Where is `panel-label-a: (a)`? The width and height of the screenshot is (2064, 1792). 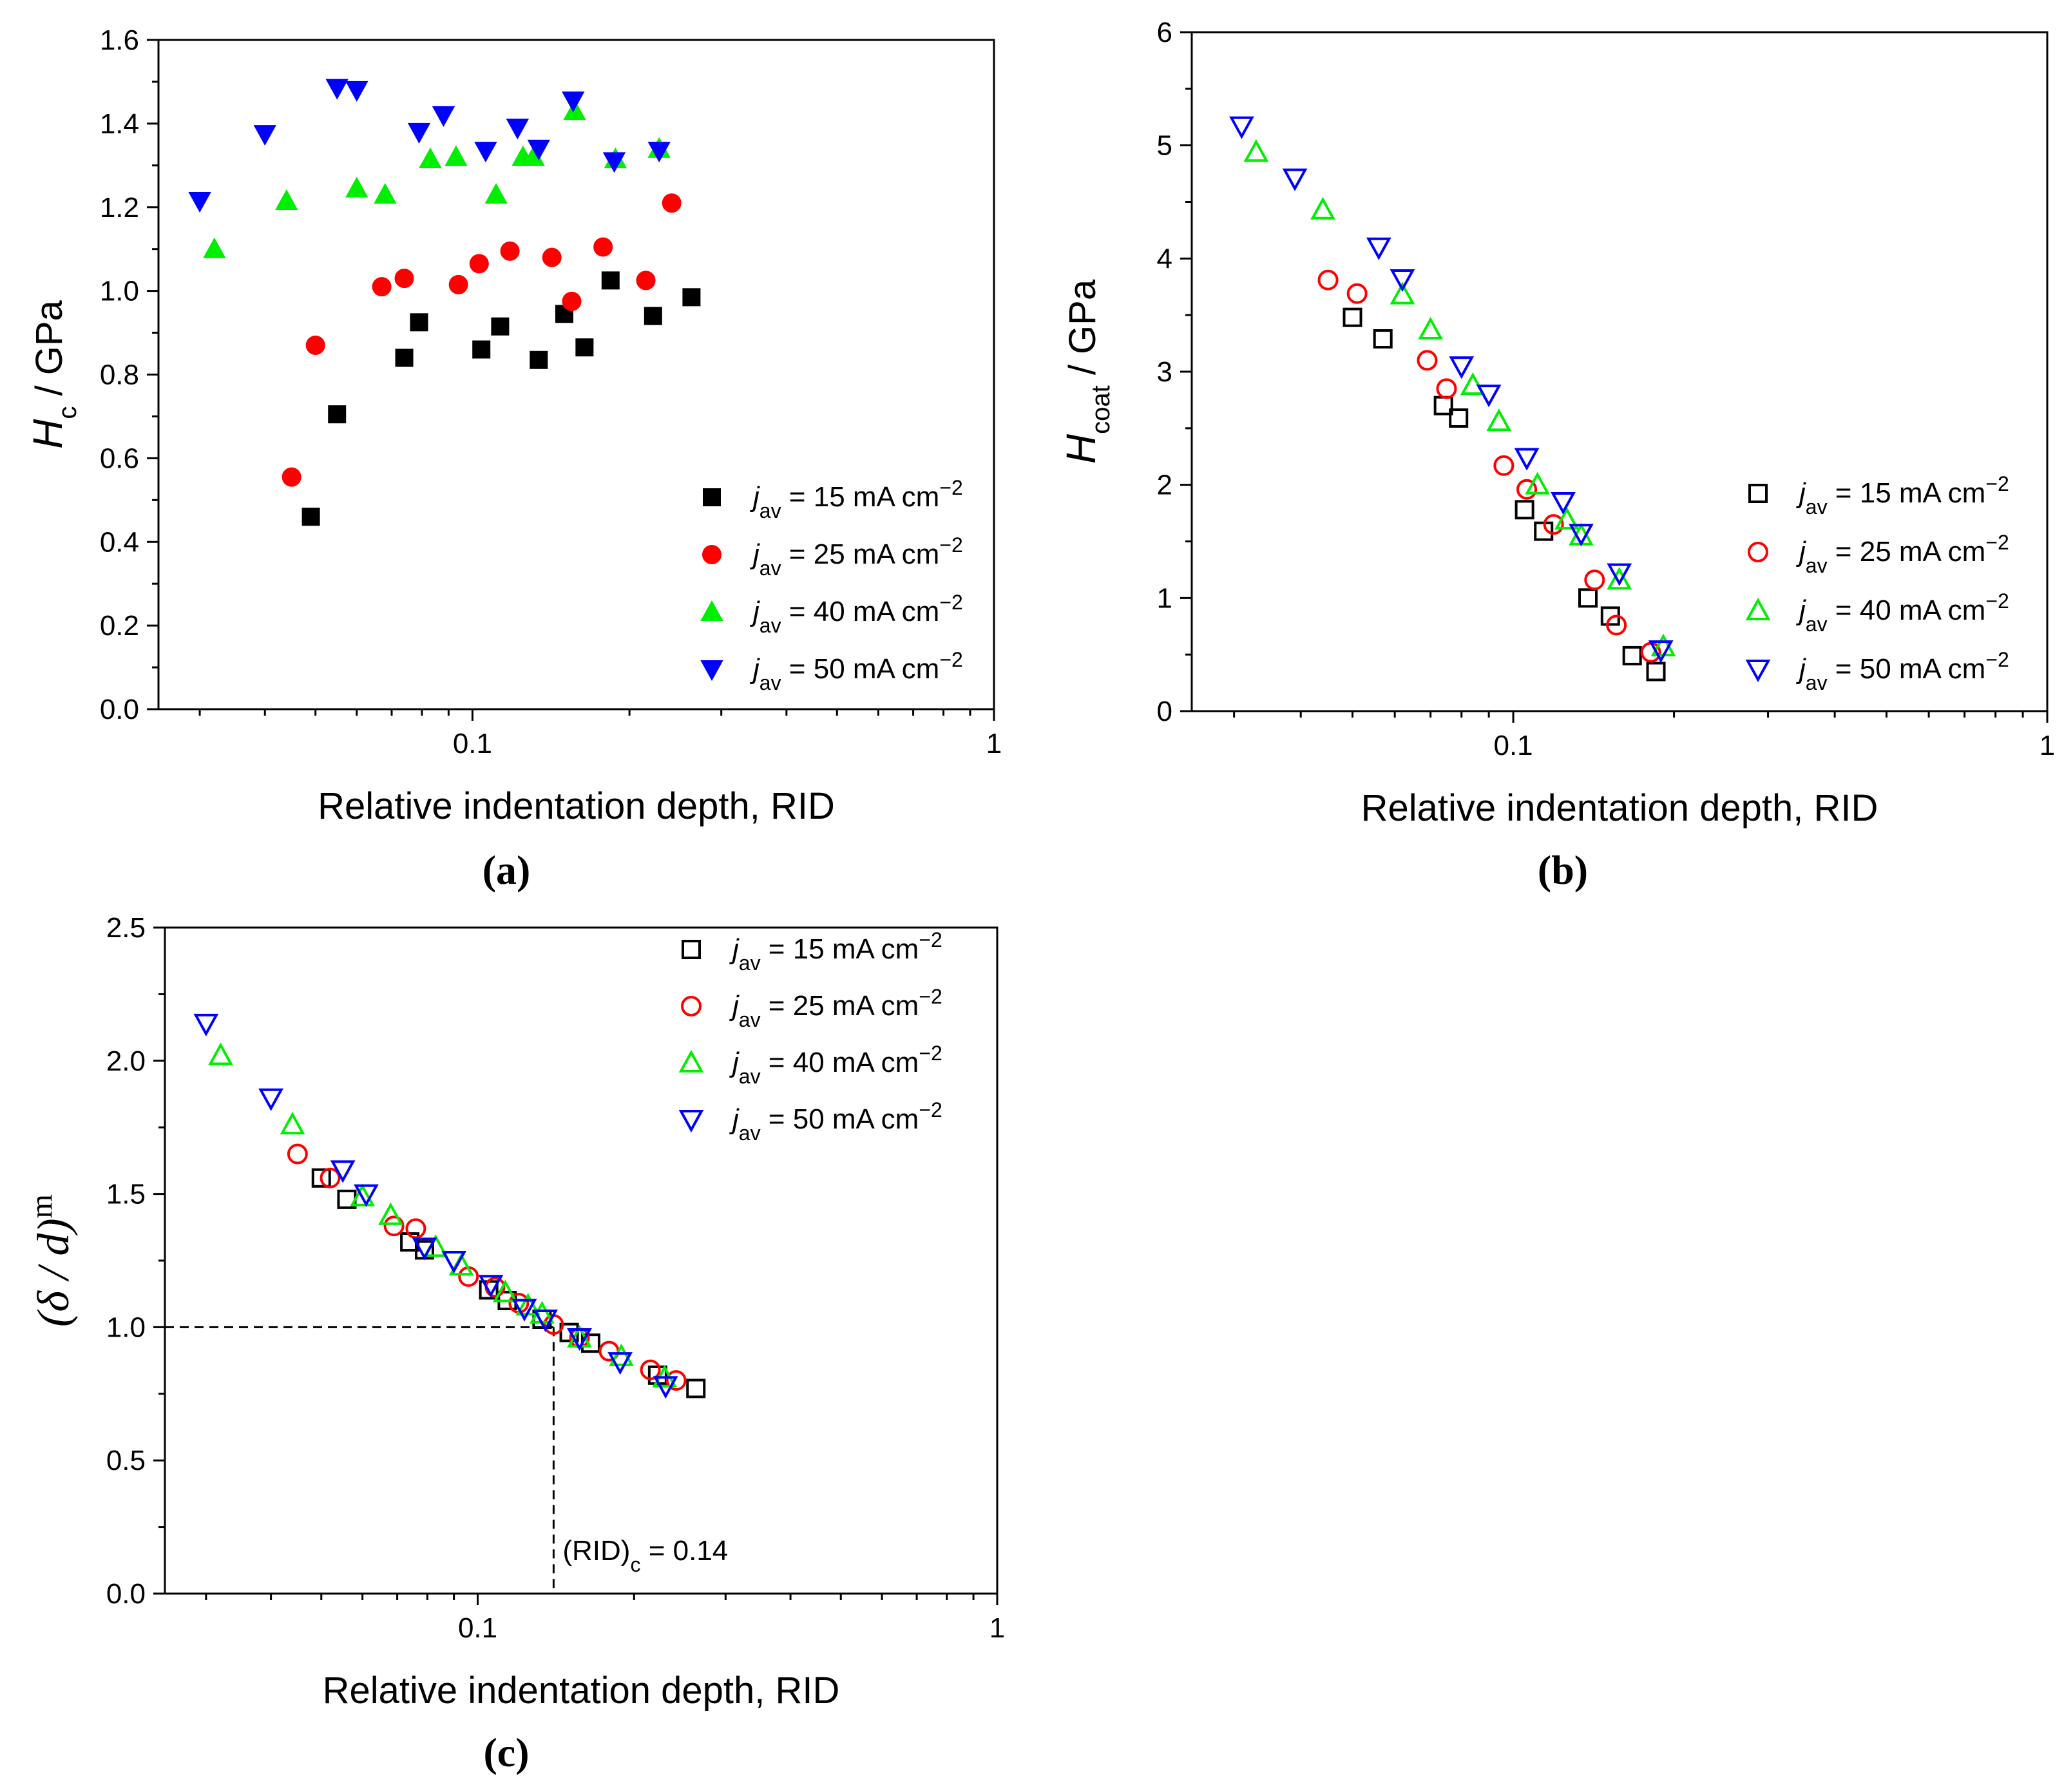 panel-label-a: (a) is located at coordinates (507, 870).